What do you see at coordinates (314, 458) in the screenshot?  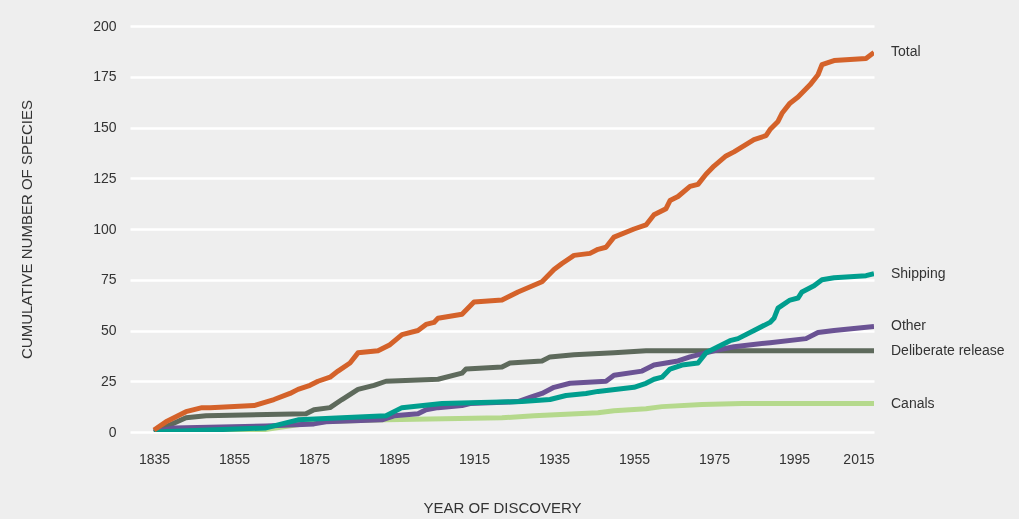 I see `x-tick-label: 1875` at bounding box center [314, 458].